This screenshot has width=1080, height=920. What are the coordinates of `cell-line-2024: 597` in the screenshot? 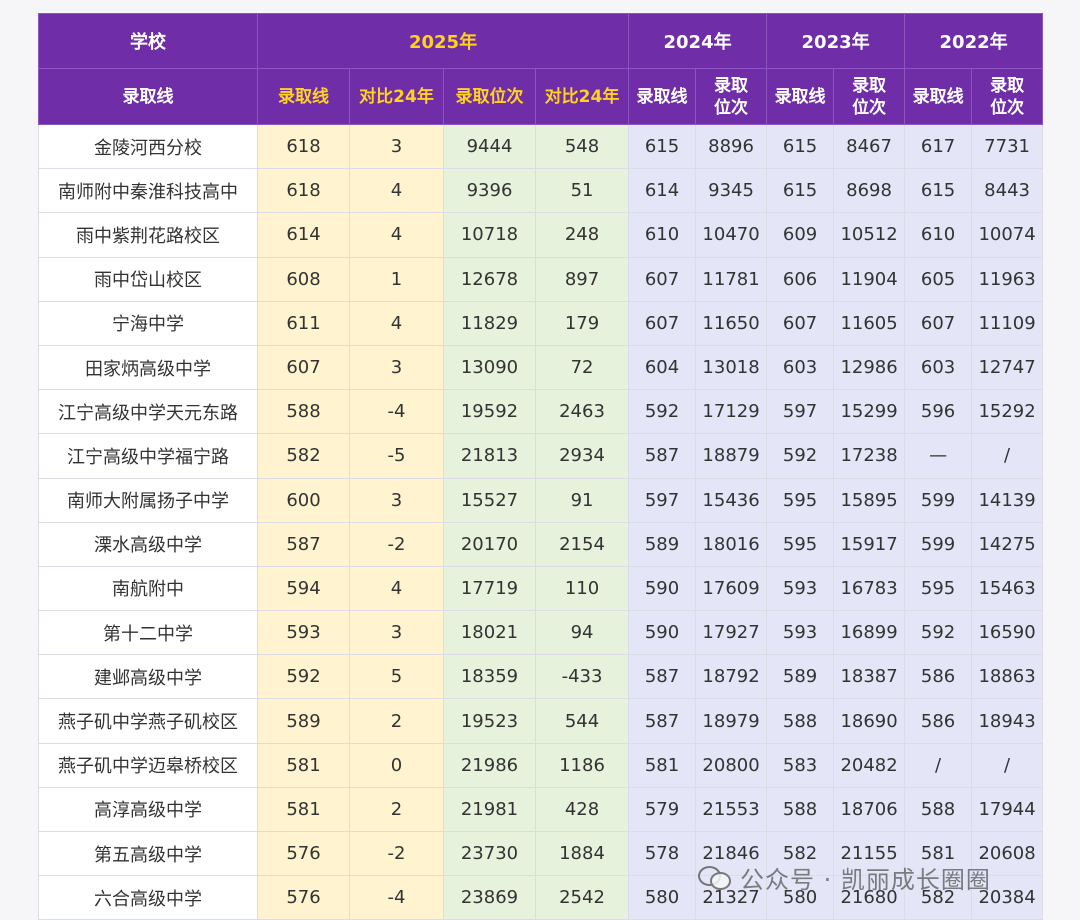 It's located at (662, 500).